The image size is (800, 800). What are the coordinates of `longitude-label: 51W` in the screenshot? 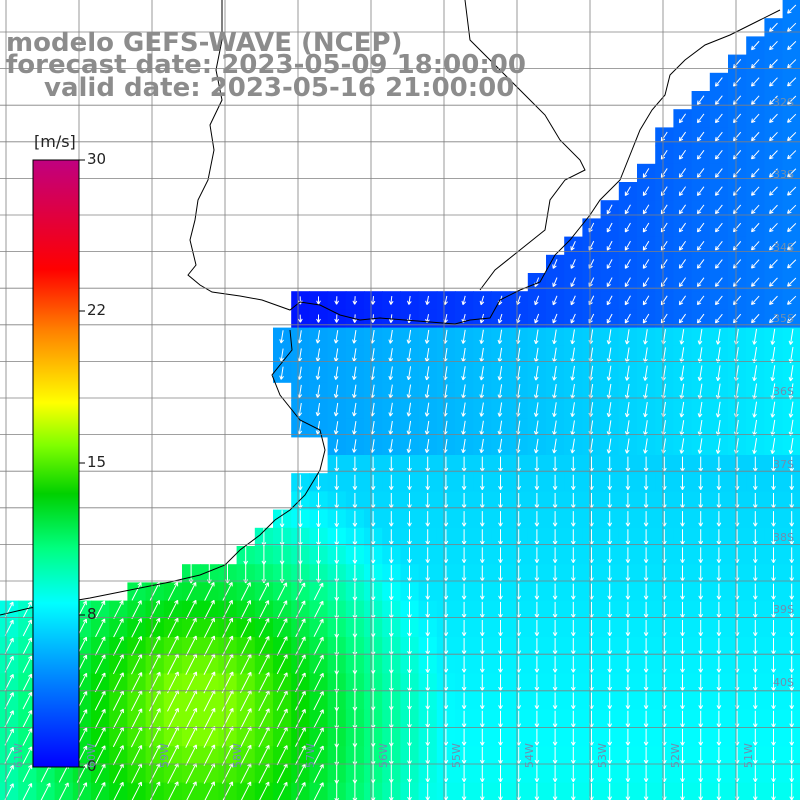 It's located at (748, 755).